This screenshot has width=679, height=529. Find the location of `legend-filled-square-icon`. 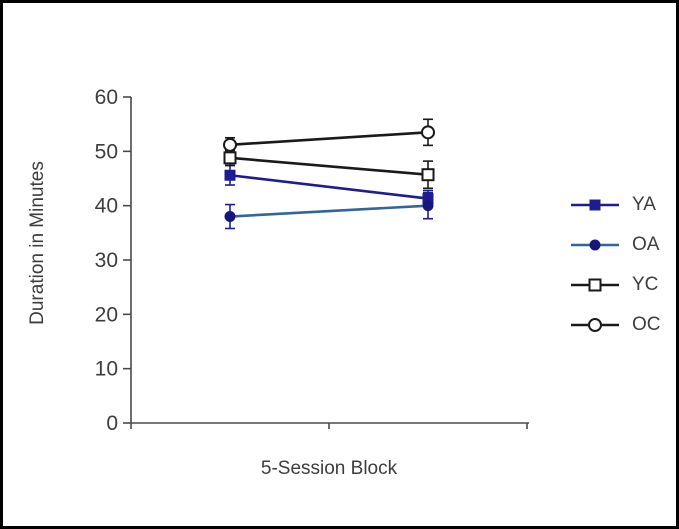

legend-filled-square-icon is located at coordinates (595, 205).